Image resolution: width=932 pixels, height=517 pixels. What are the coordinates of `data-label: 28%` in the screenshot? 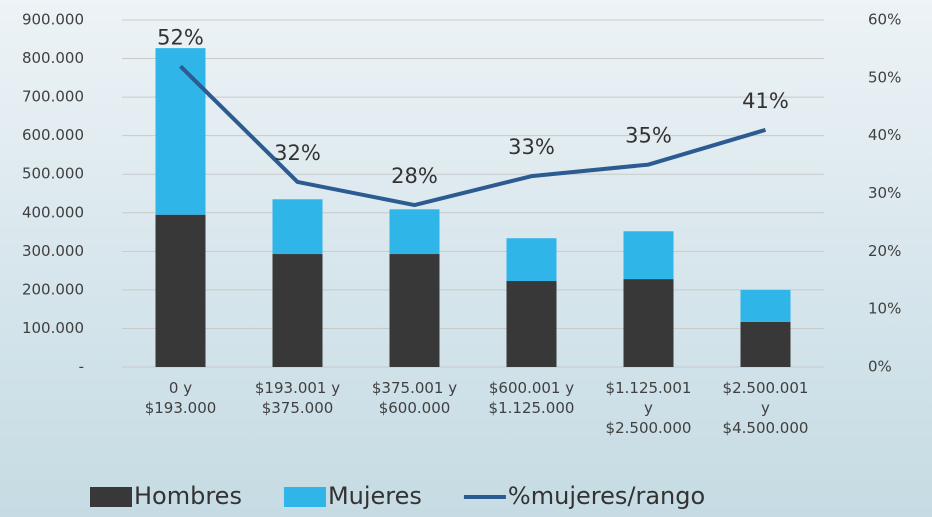 It's located at (414, 176).